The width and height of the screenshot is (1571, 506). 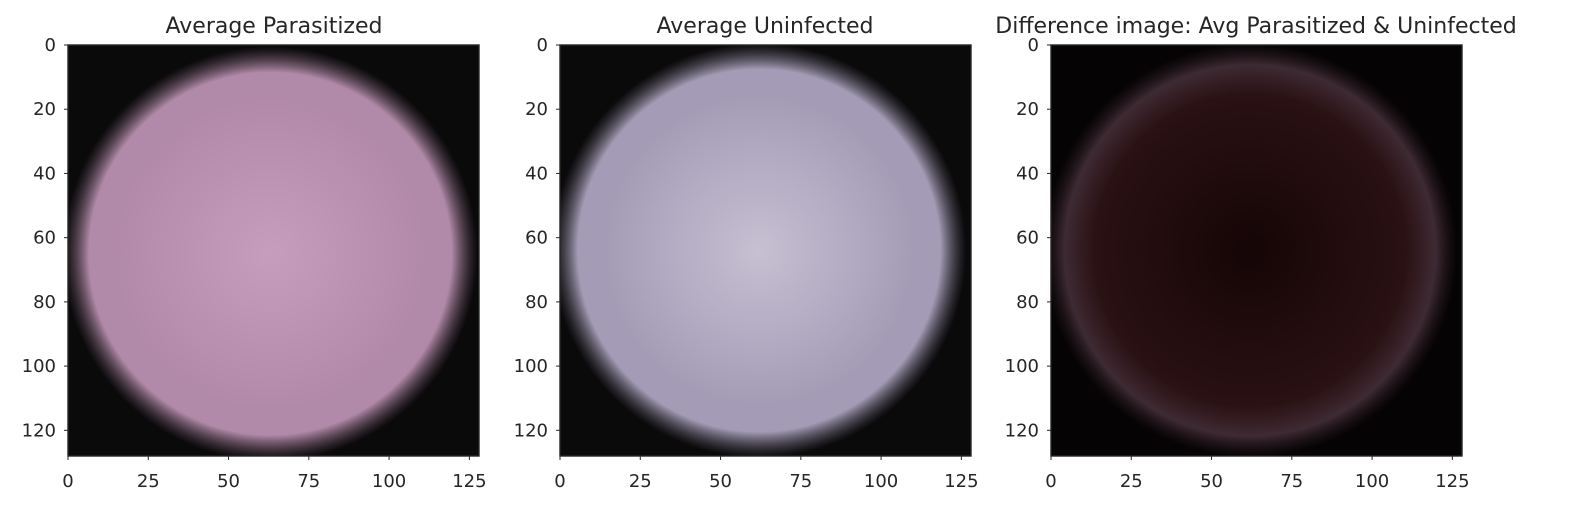 What do you see at coordinates (765, 26) in the screenshot?
I see `panel-title: Average Uninfected` at bounding box center [765, 26].